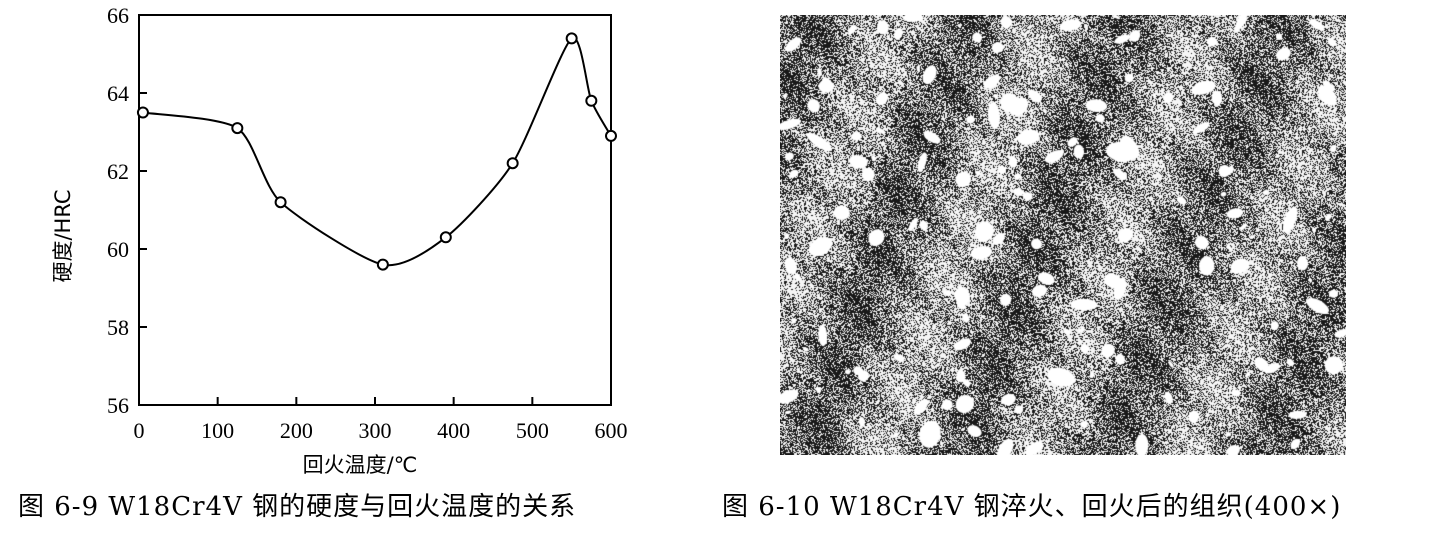 This screenshot has height=533, width=1432. What do you see at coordinates (1032, 507) in the screenshot?
I see `figure-caption-6-10: 图 6-10 W18Cr4V 钢淬火、回火后的组织(400×)` at bounding box center [1032, 507].